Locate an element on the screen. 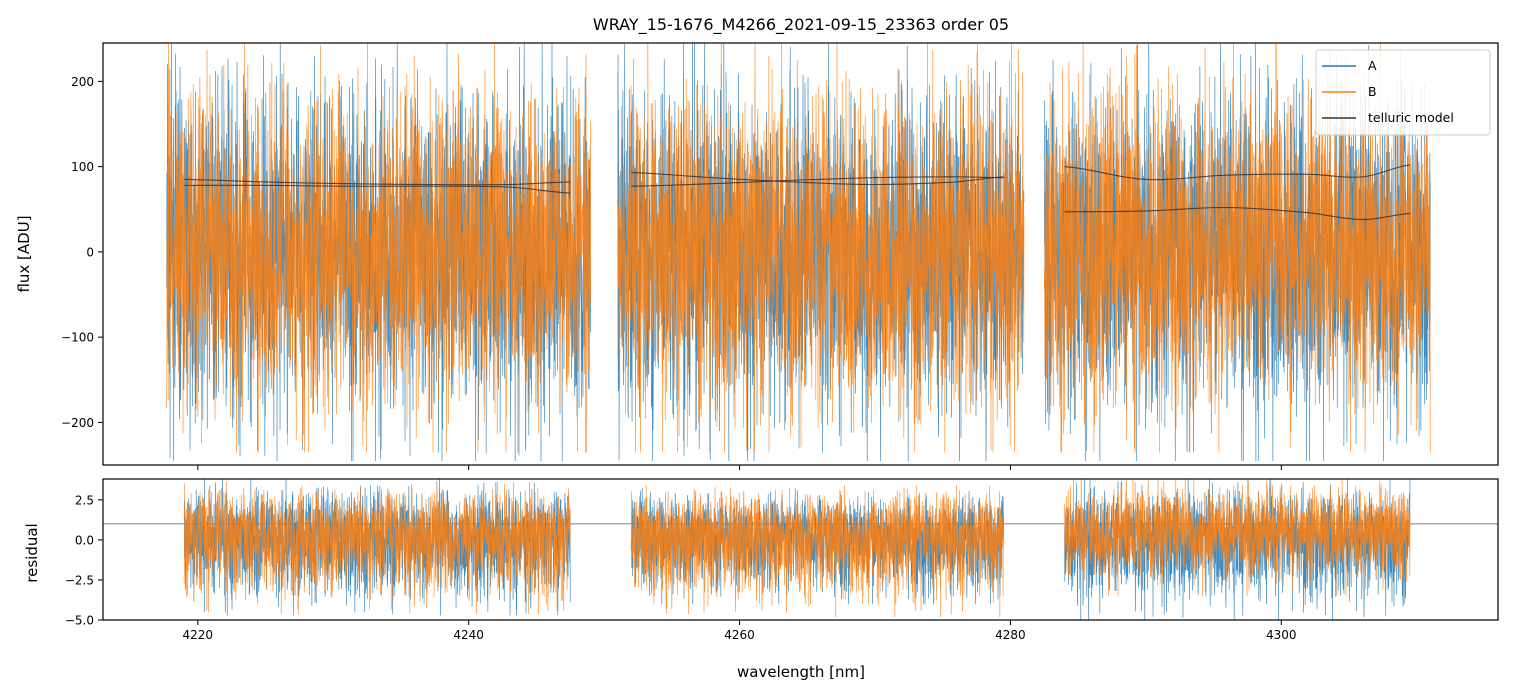 This screenshot has height=696, width=1513. legend-entry-a: A is located at coordinates (1372, 65).